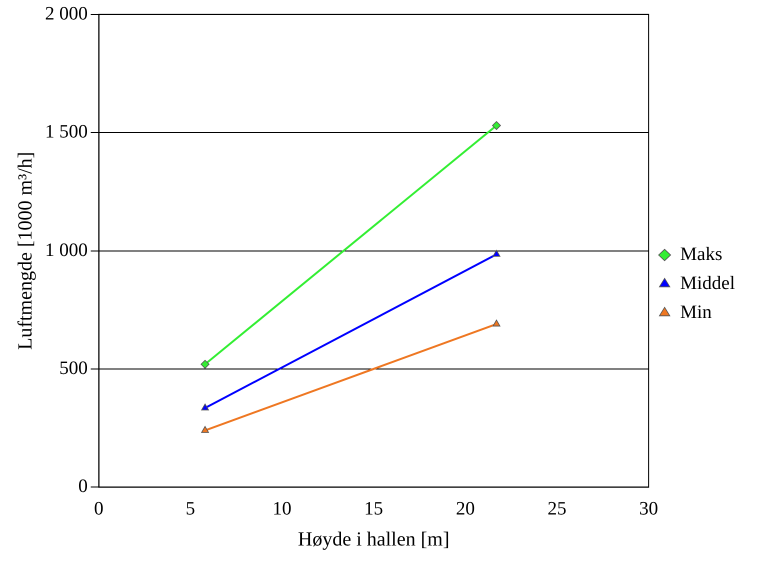 This screenshot has width=770, height=561. Describe the element at coordinates (465, 509) in the screenshot. I see `x-tick-label: 20` at that location.